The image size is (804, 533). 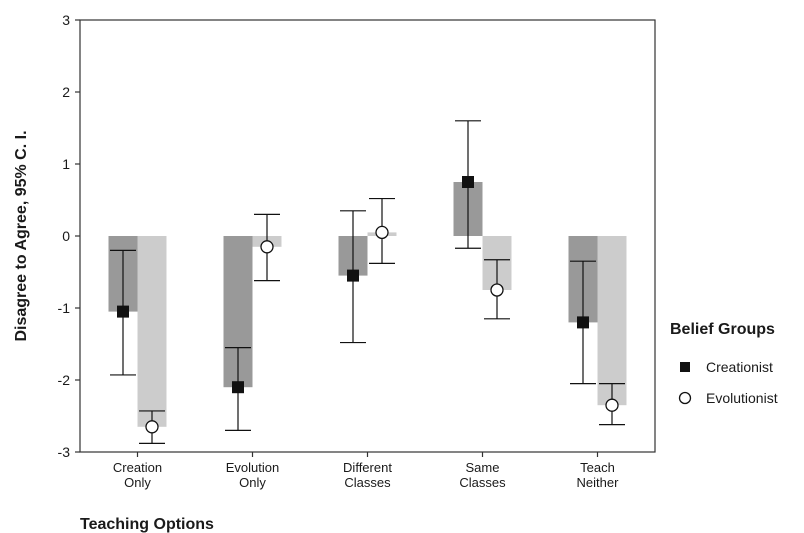 What do you see at coordinates (742, 398) in the screenshot?
I see `legend-label-evolutionist: Evolutionist` at bounding box center [742, 398].